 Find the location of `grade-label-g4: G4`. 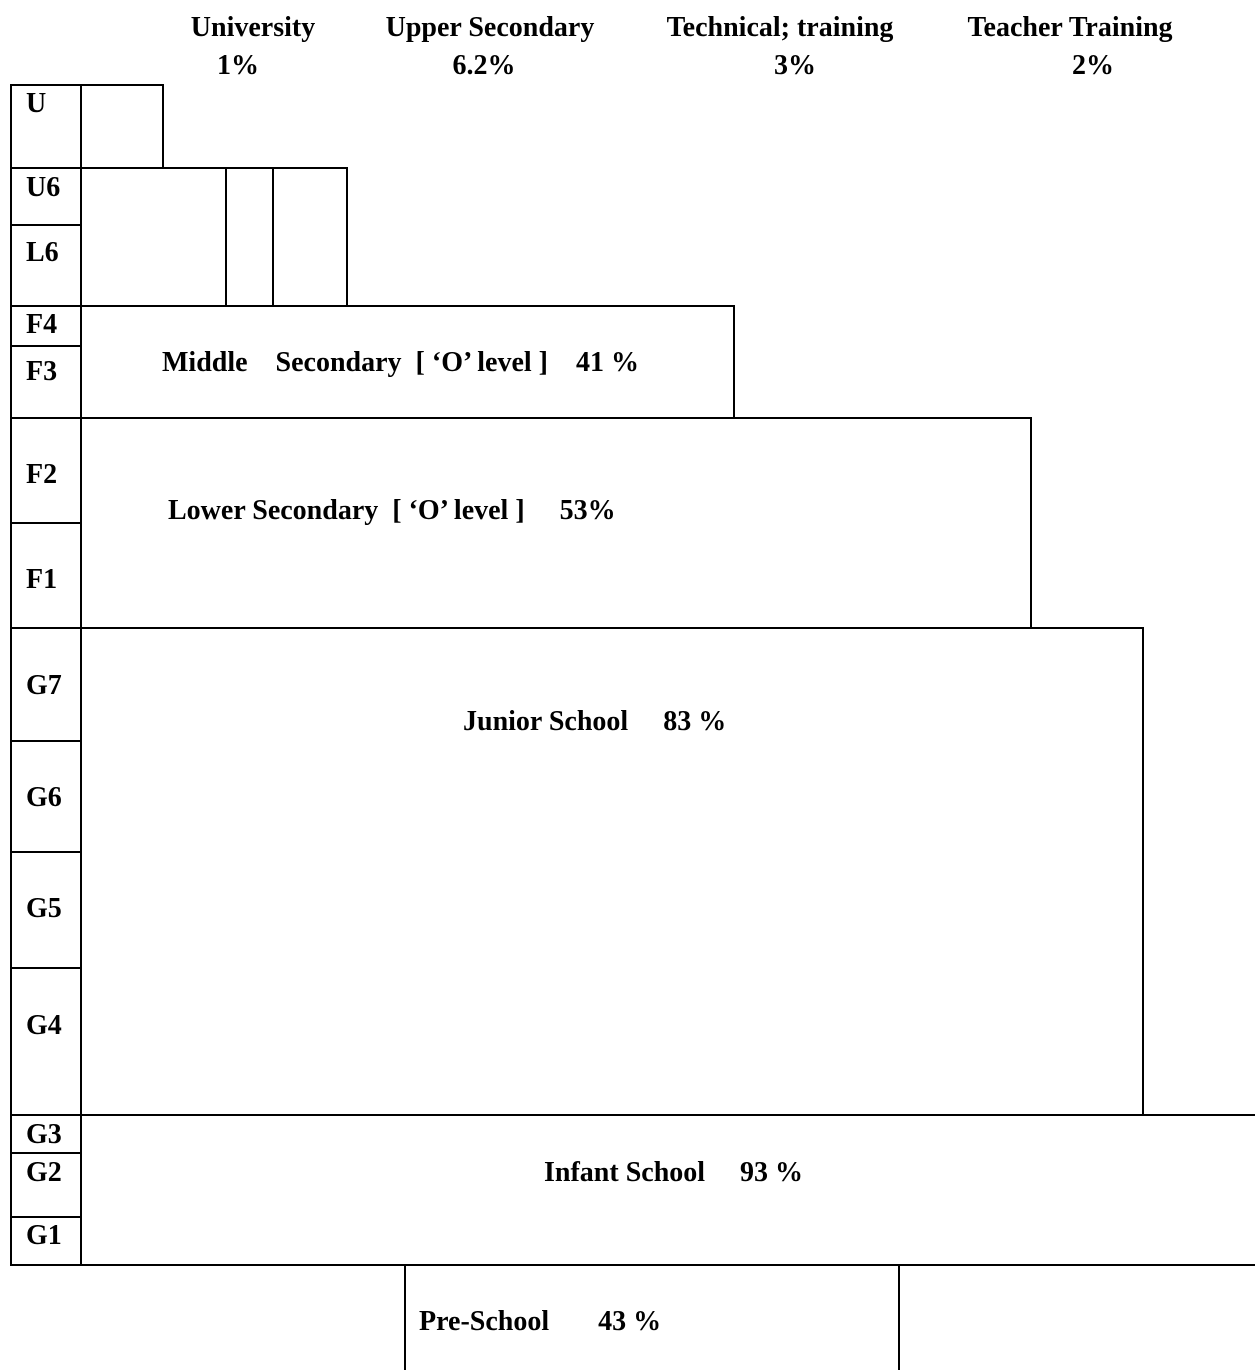

grade-label-g4: G4 is located at coordinates (44, 1025).